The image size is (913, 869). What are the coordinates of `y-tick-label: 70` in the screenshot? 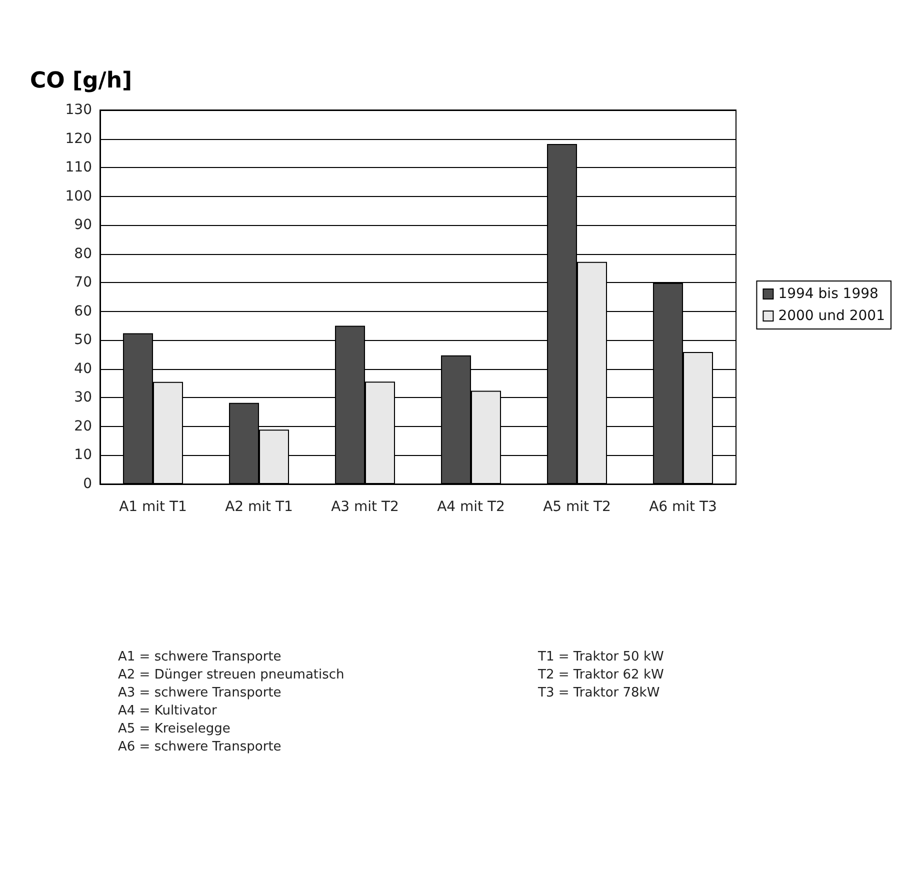 It's located at (83, 282).